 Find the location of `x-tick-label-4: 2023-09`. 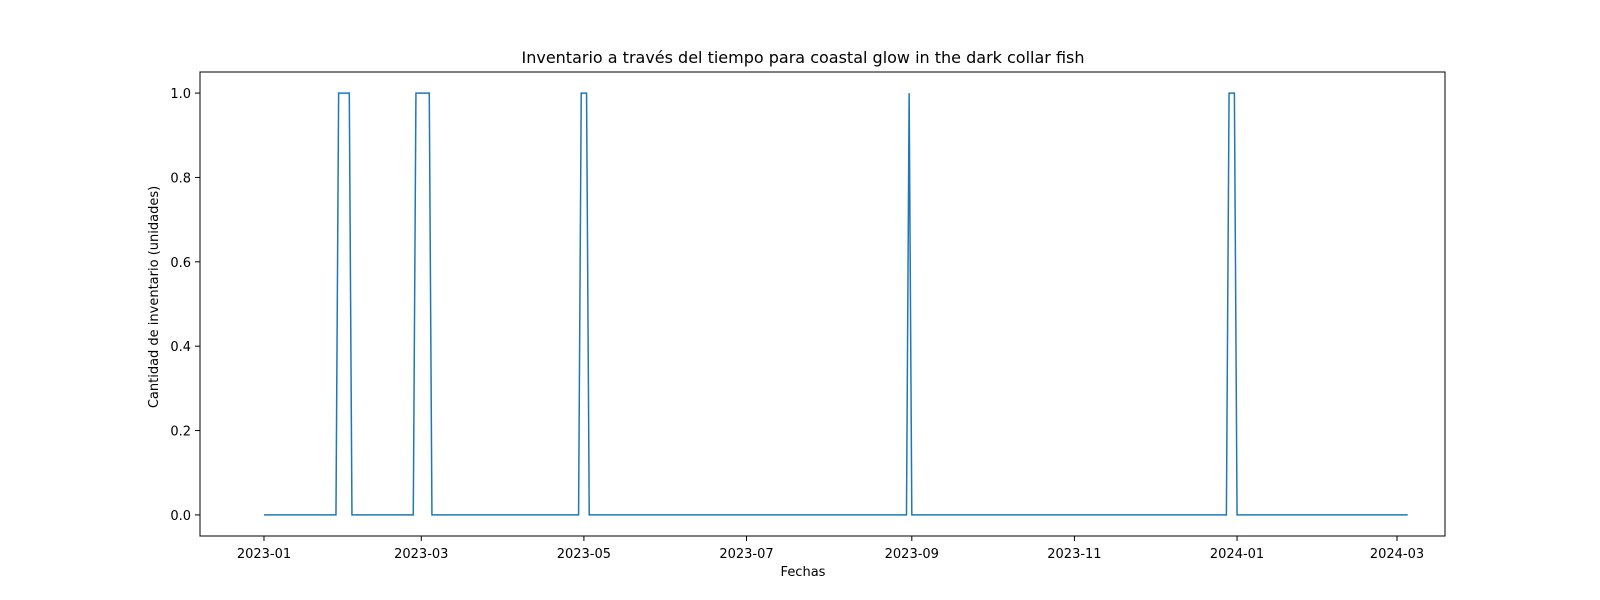

x-tick-label-4: 2023-09 is located at coordinates (912, 554).